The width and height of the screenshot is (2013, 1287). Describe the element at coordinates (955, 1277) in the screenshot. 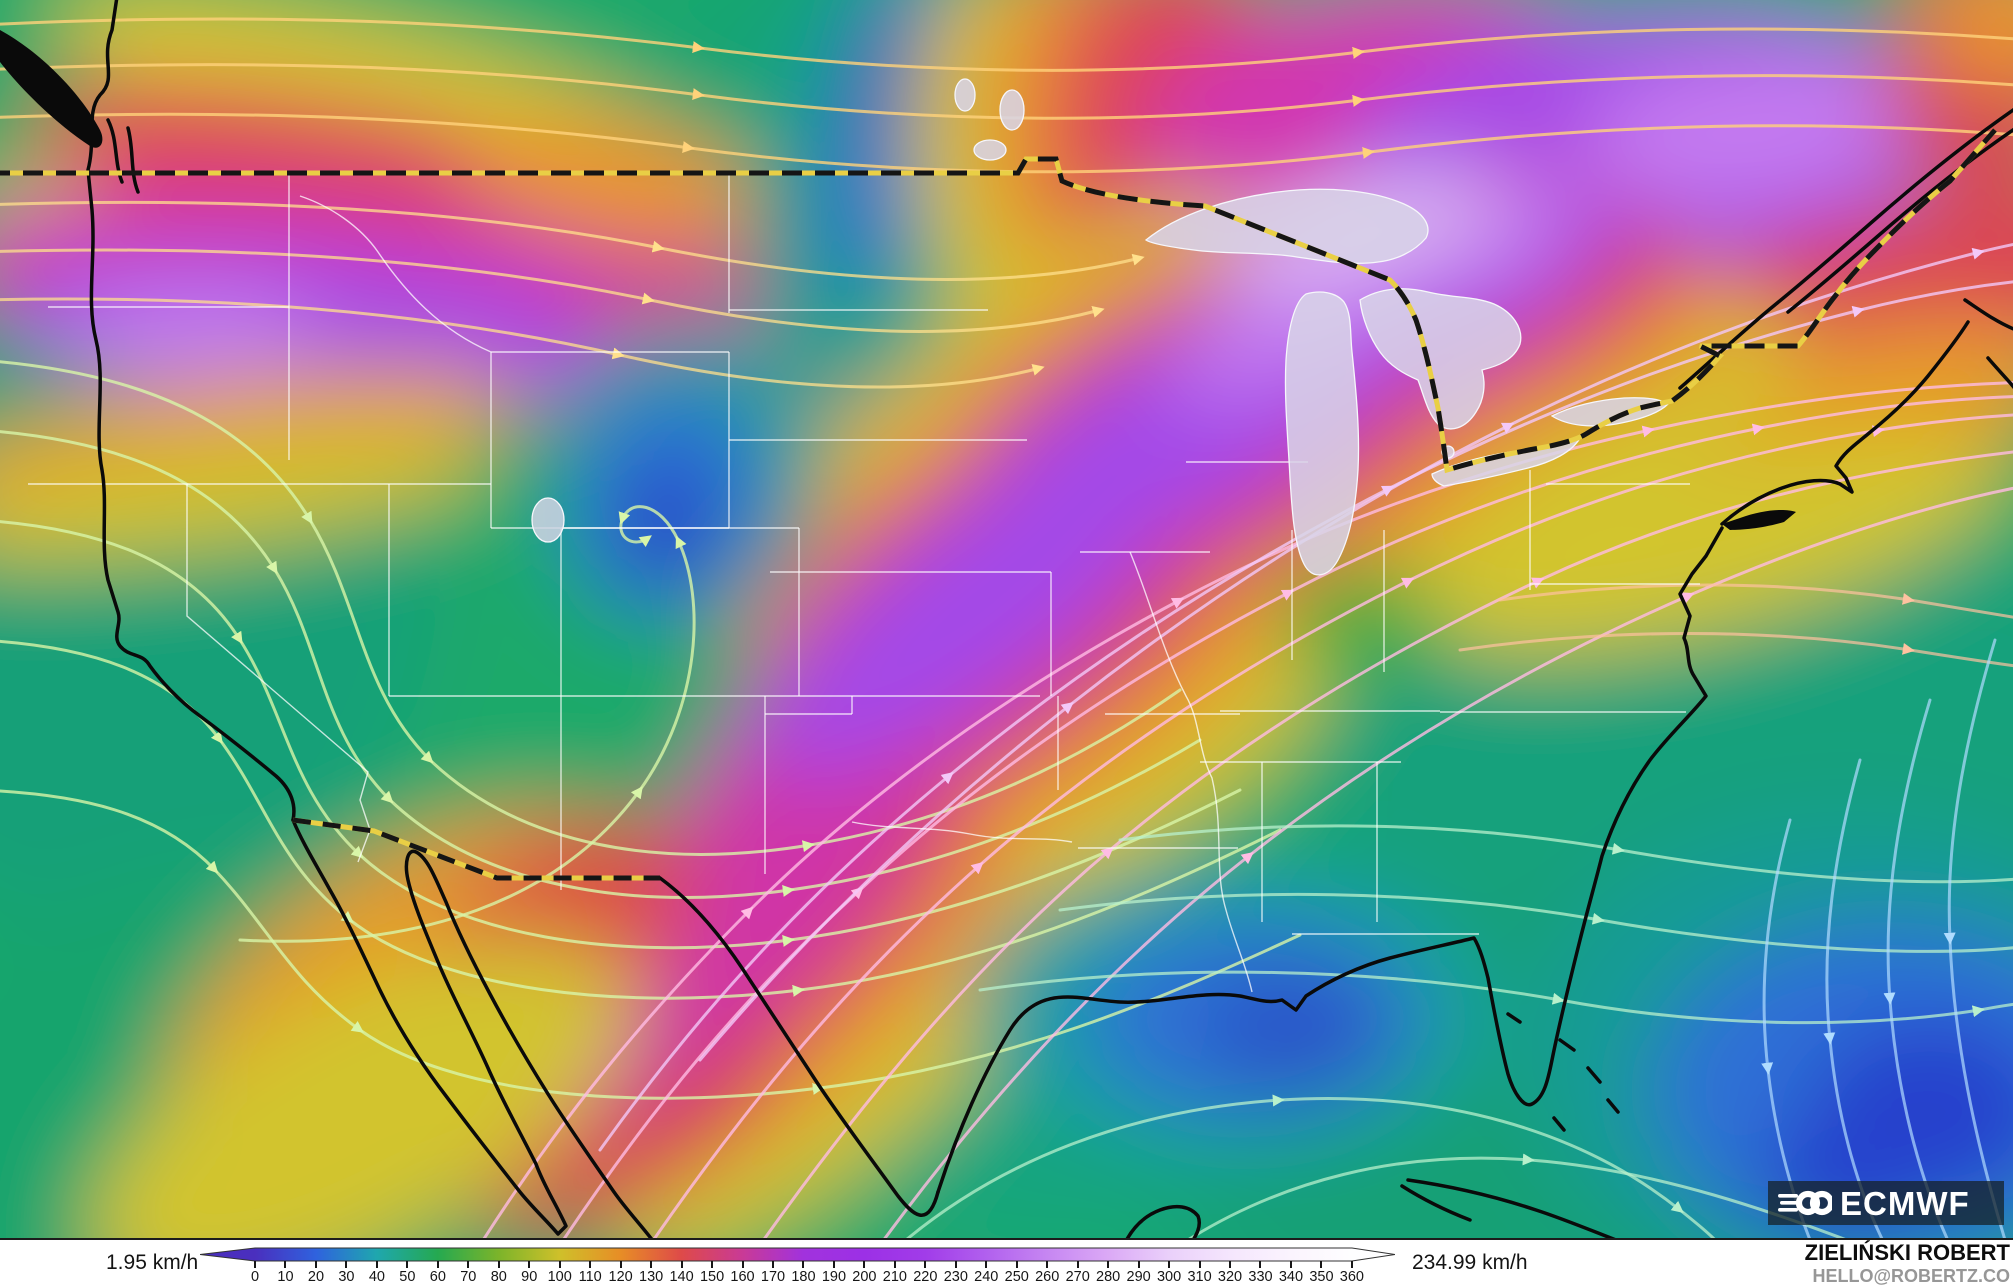

I see `tick-label: 230` at that location.